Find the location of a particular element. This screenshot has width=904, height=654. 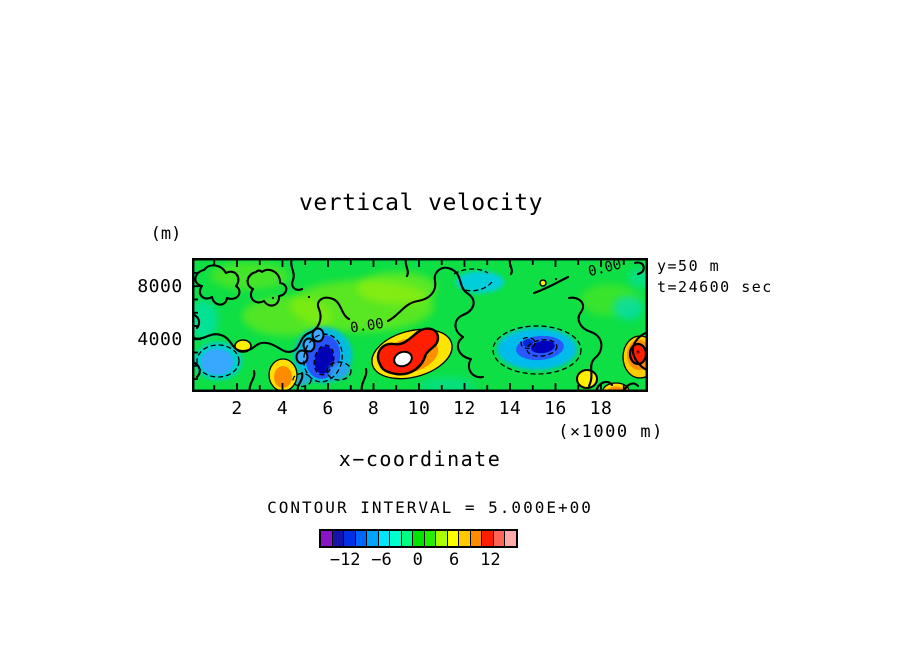

x-tick-label-2: 2 is located at coordinates (237, 408).